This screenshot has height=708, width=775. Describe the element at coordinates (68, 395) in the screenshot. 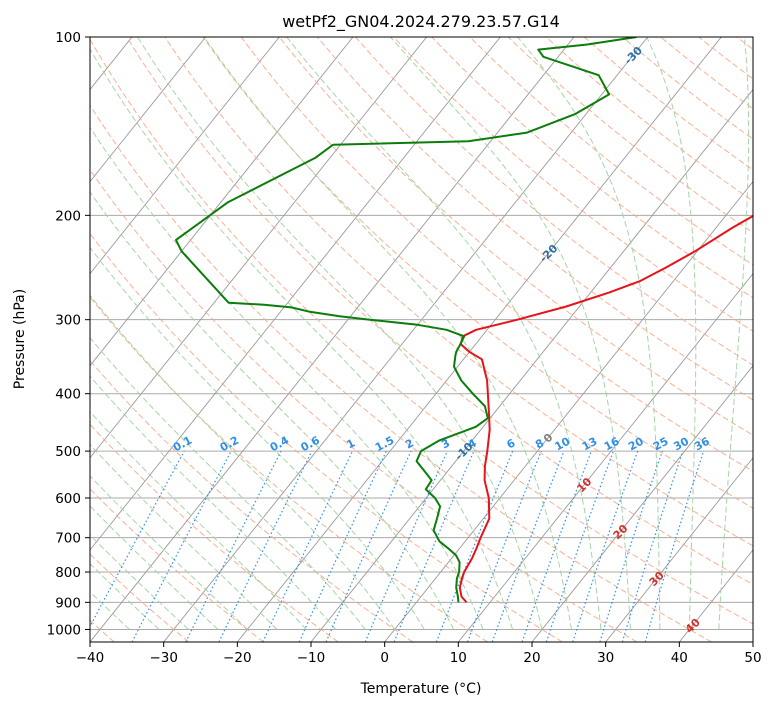

I see `y-tick-label: 400` at that location.